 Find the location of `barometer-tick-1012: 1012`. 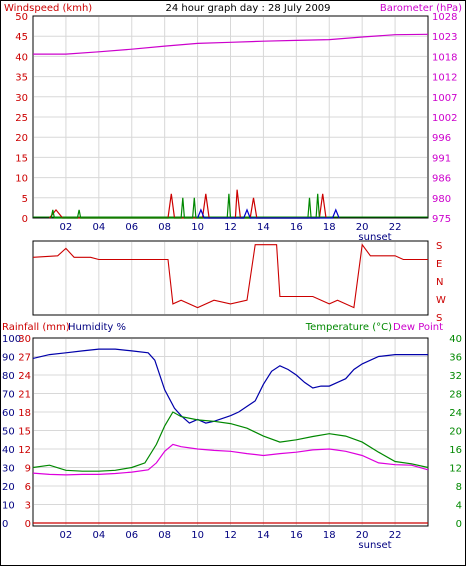

barometer-tick-1012: 1012 is located at coordinates (444, 78).